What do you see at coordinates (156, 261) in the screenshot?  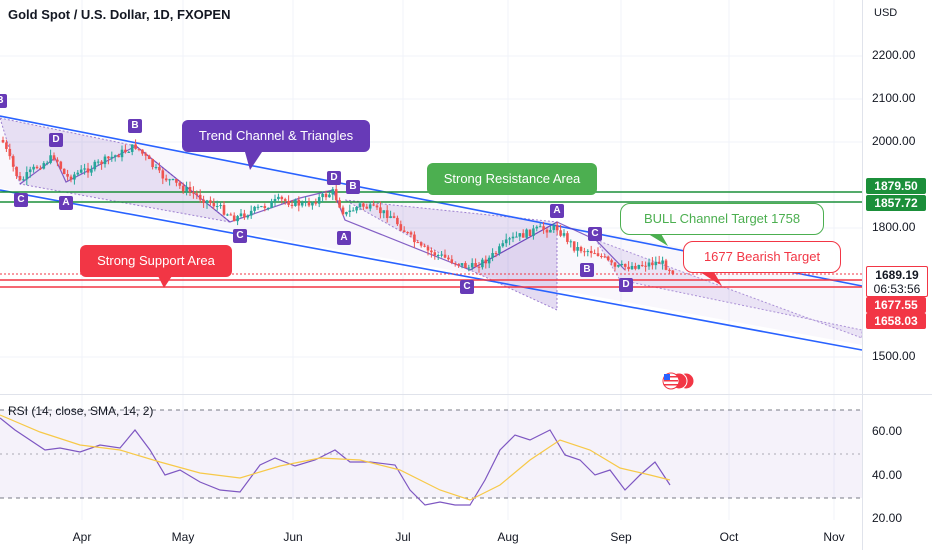 I see `support-area-callout: Strong Support Area` at bounding box center [156, 261].